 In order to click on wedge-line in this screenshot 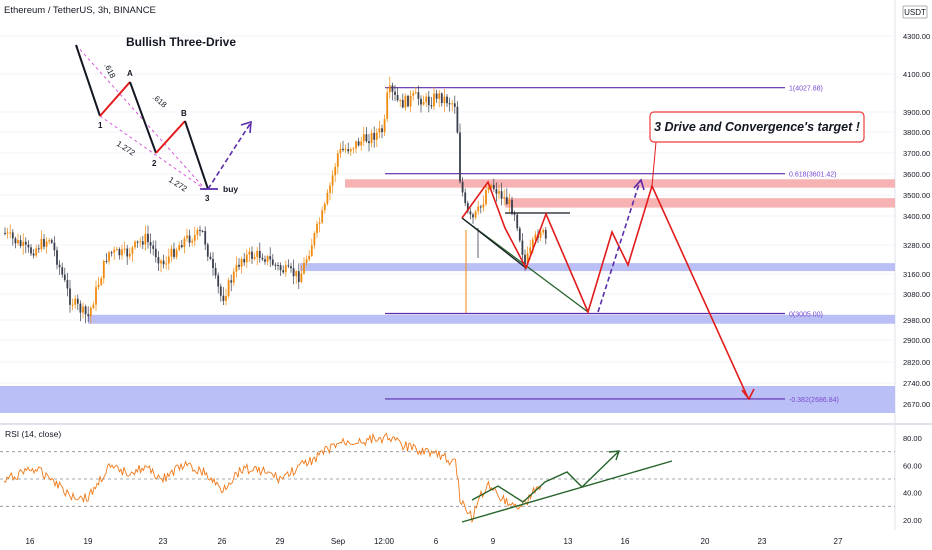, I will do `click(494, 243)`.